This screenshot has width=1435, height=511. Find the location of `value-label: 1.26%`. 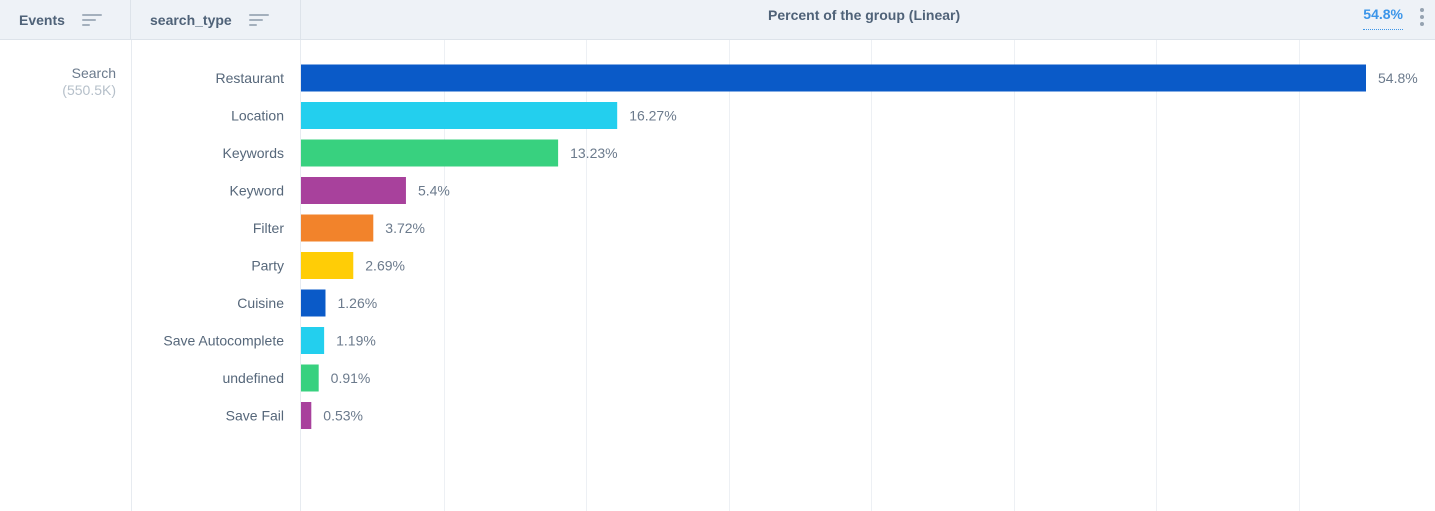

value-label: 1.26% is located at coordinates (357, 303).